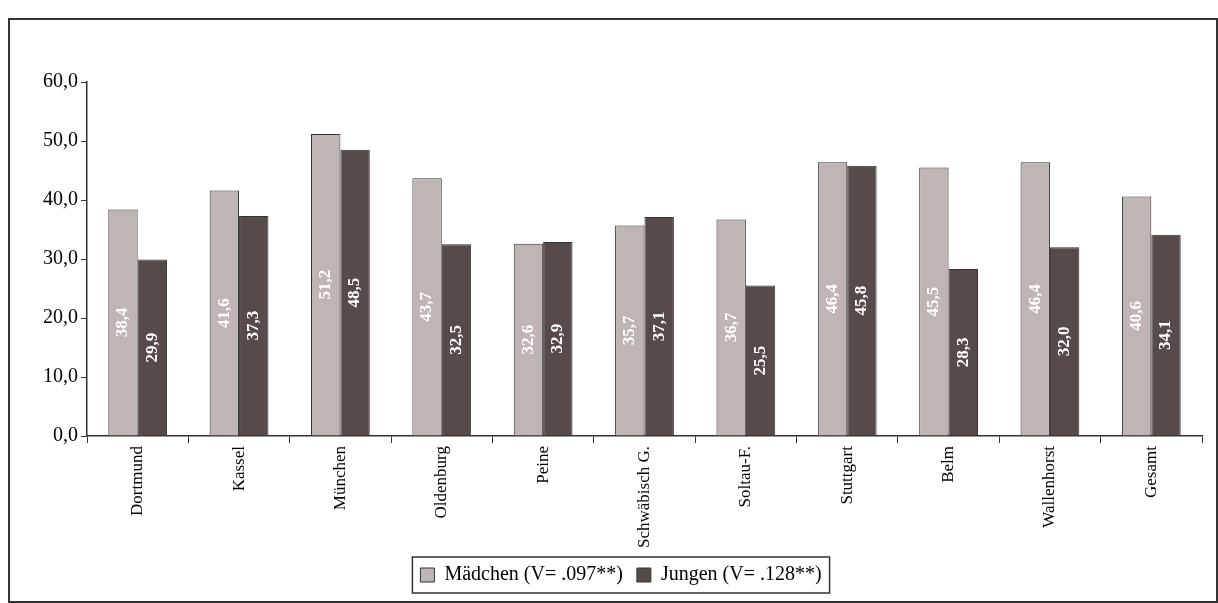 The width and height of the screenshot is (1218, 603). I want to click on x-tick-label: Kassel, so click(238, 468).